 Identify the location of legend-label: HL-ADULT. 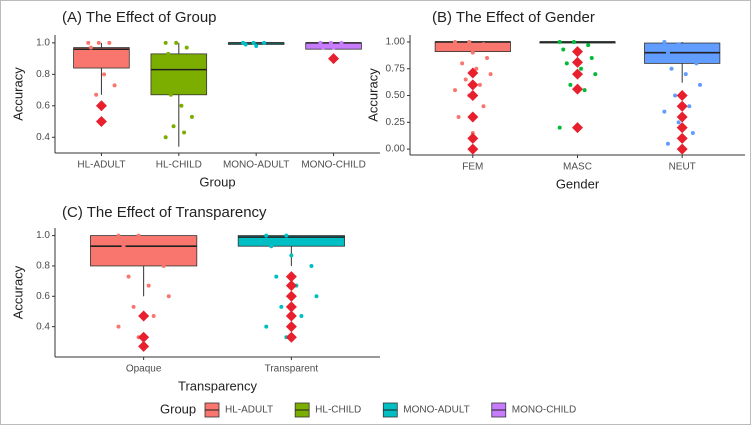
(249, 410).